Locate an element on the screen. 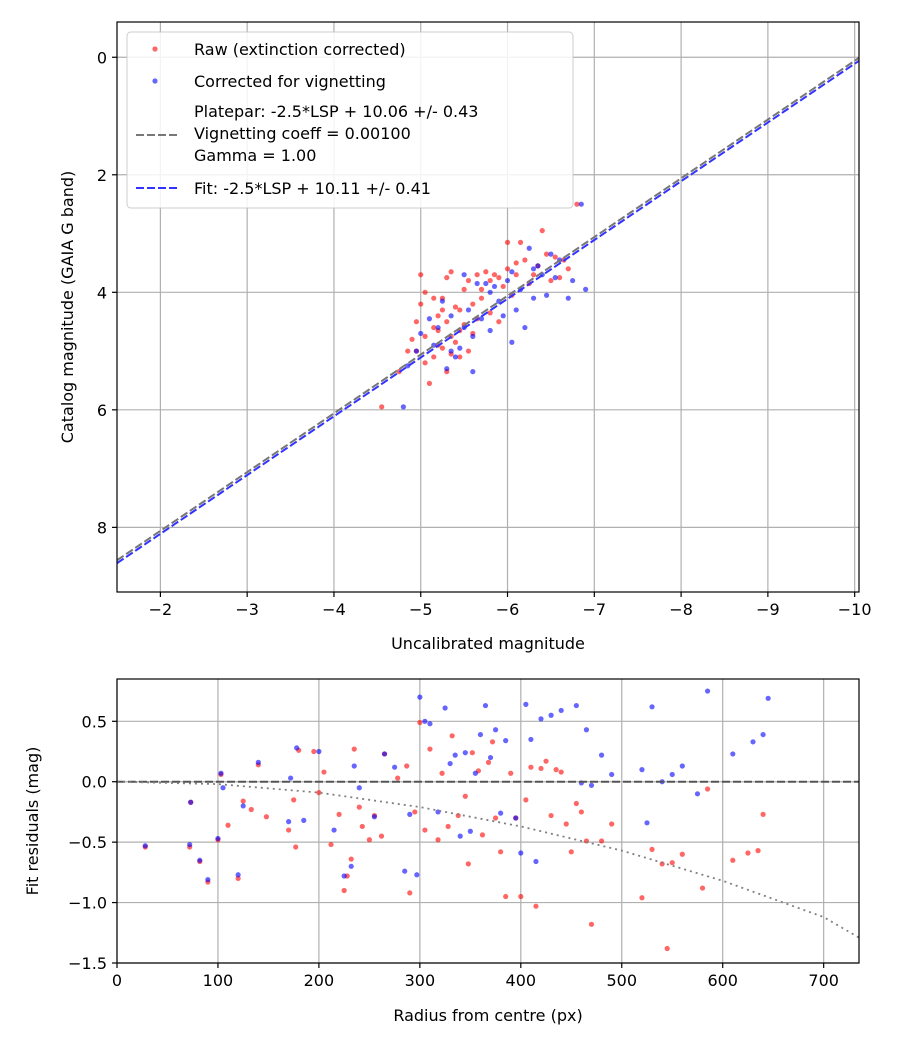 Image resolution: width=900 pixels, height=1050 pixels. bottom-xlabel: Radius from centre (px) is located at coordinates (487, 1015).